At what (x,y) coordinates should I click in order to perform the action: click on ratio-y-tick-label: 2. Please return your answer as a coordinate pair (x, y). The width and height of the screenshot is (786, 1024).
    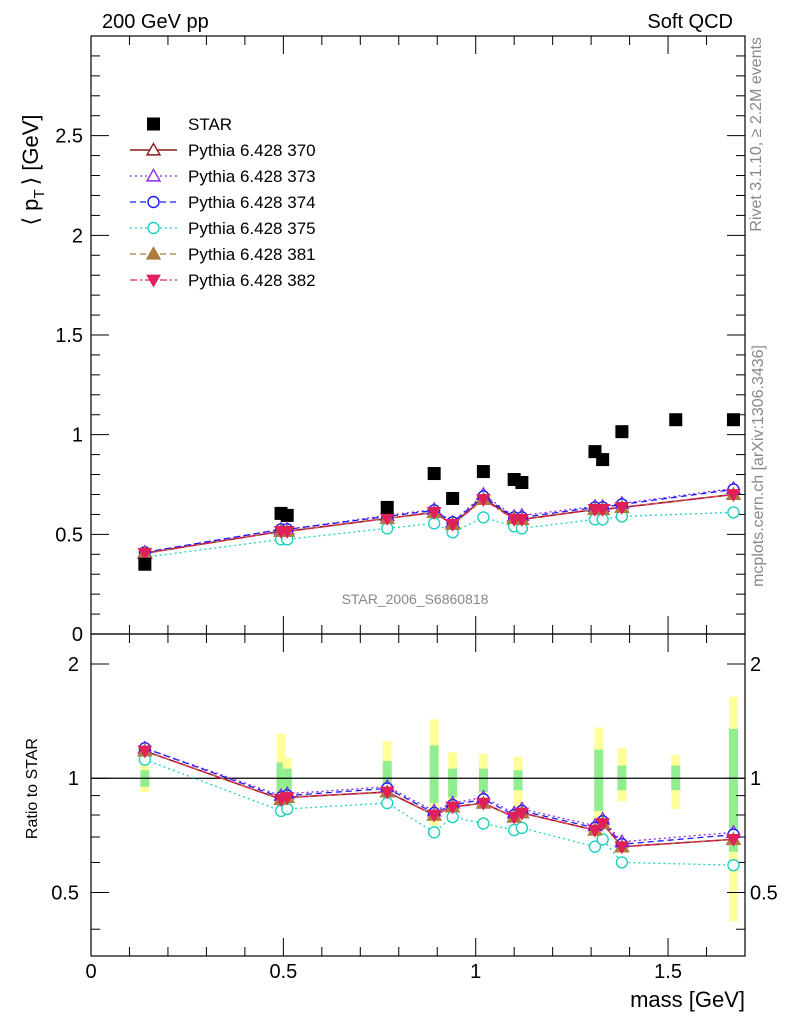
    Looking at the image, I should click on (73, 665).